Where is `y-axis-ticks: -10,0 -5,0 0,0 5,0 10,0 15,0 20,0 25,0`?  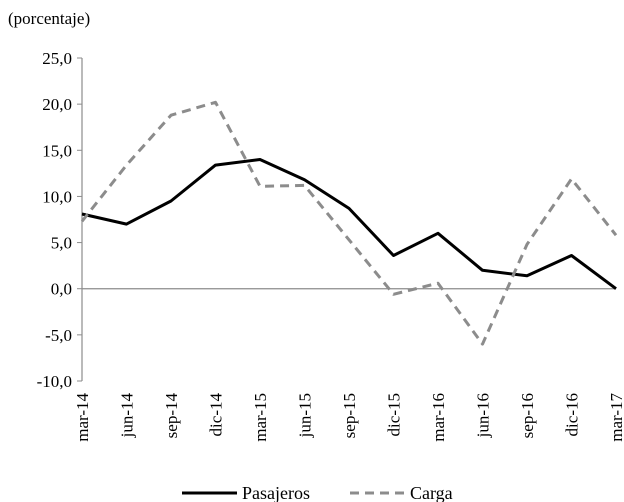 y-axis-ticks: -10,0 -5,0 0,0 5,0 10,0 15,0 20,0 25,0 is located at coordinates (59, 220).